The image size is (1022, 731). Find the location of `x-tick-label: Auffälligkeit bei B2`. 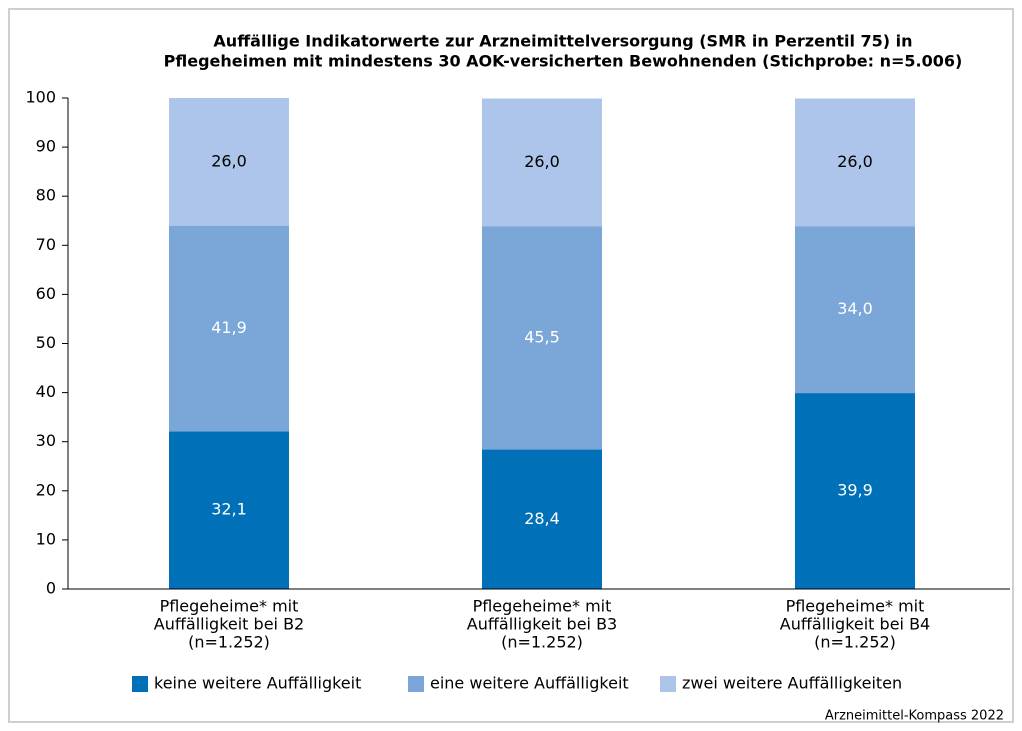

x-tick-label: Auffälligkeit bei B2 is located at coordinates (229, 624).